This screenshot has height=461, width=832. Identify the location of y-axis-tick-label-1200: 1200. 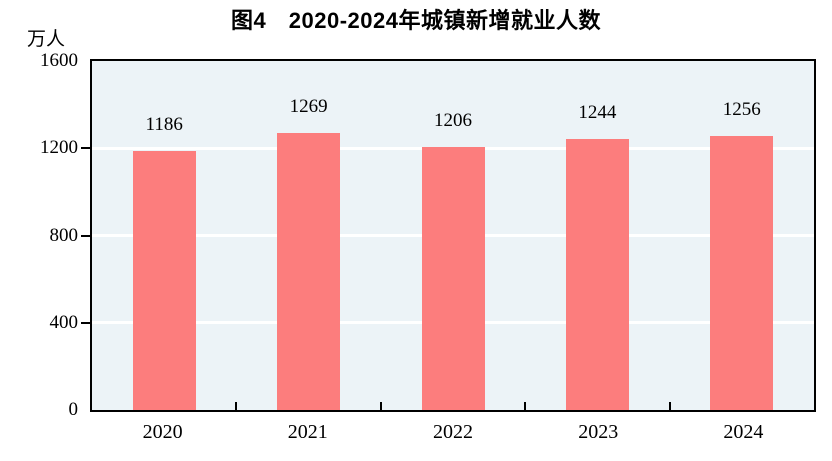
(59, 148).